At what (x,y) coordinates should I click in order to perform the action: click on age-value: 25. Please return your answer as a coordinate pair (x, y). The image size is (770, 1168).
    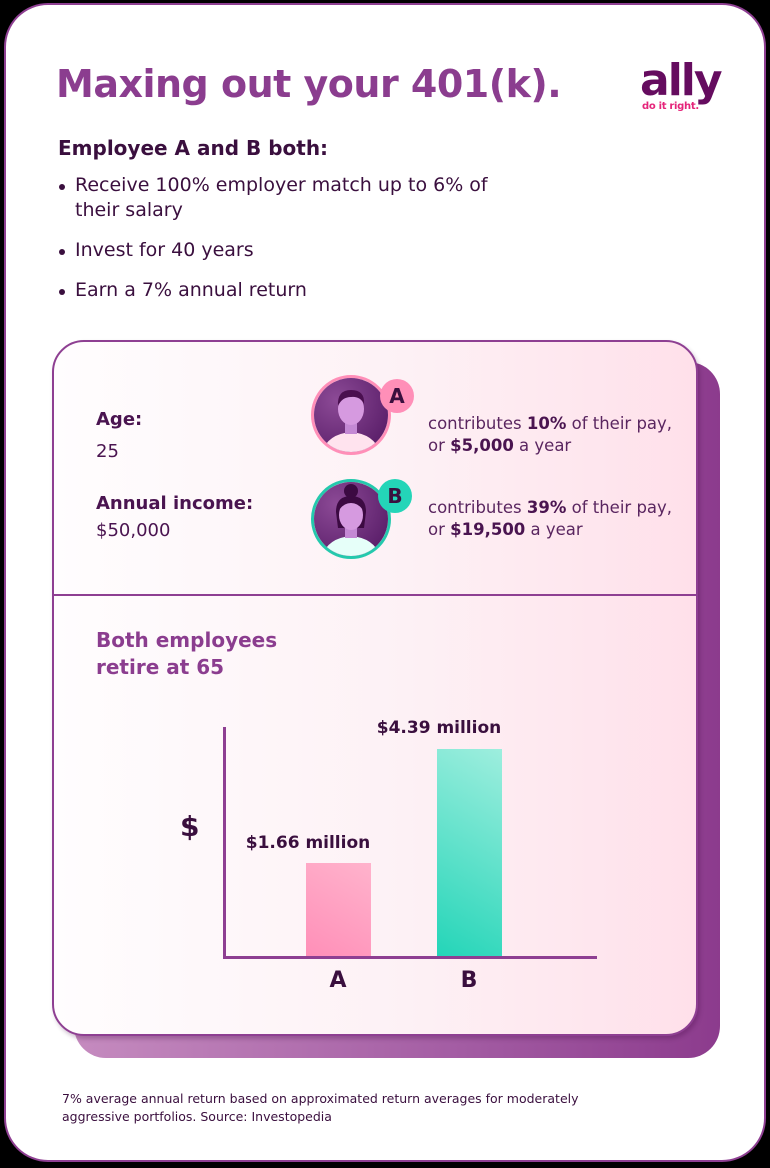
    Looking at the image, I should click on (107, 451).